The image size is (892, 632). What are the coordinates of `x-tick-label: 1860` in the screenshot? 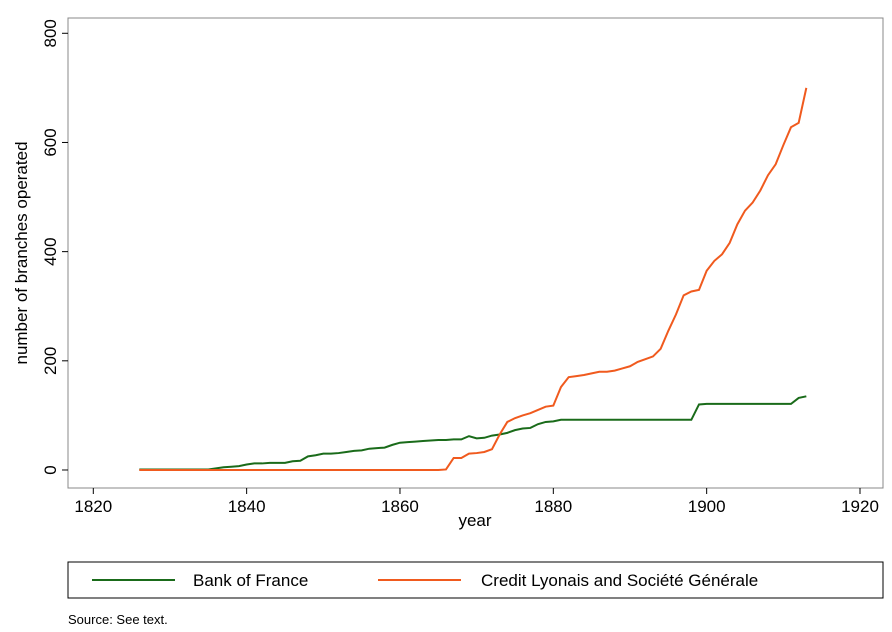 It's located at (400, 506).